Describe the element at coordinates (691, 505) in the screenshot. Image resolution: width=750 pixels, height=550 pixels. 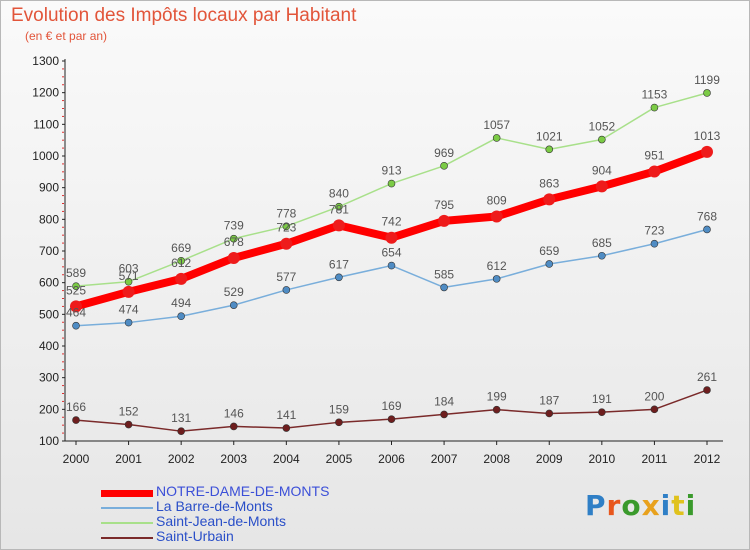
I see `logo-letter: i` at that location.